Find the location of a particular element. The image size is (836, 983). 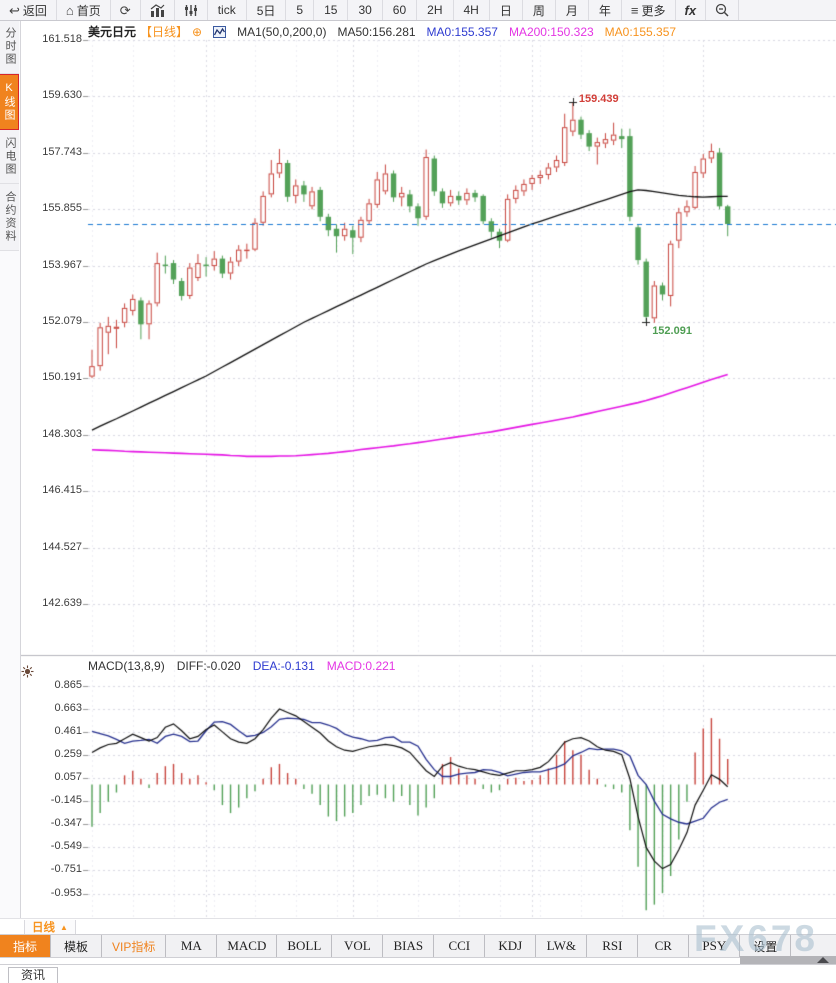

ma50-value: MA50:156.281 is located at coordinates (376, 31).